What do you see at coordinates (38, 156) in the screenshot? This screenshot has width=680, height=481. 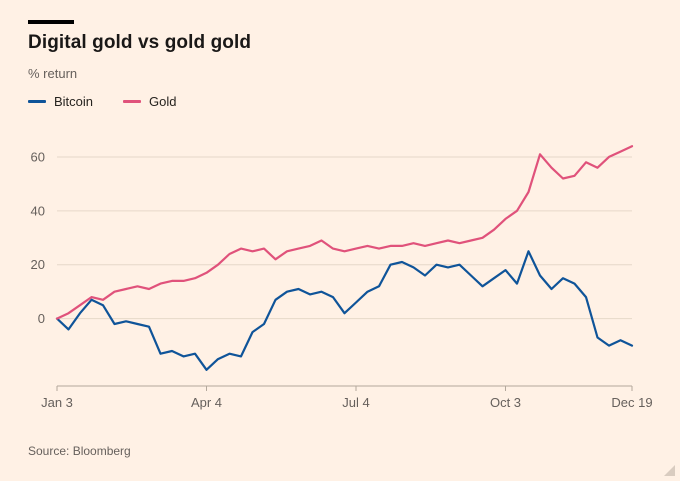 I see `svg-text: 60` at bounding box center [38, 156].